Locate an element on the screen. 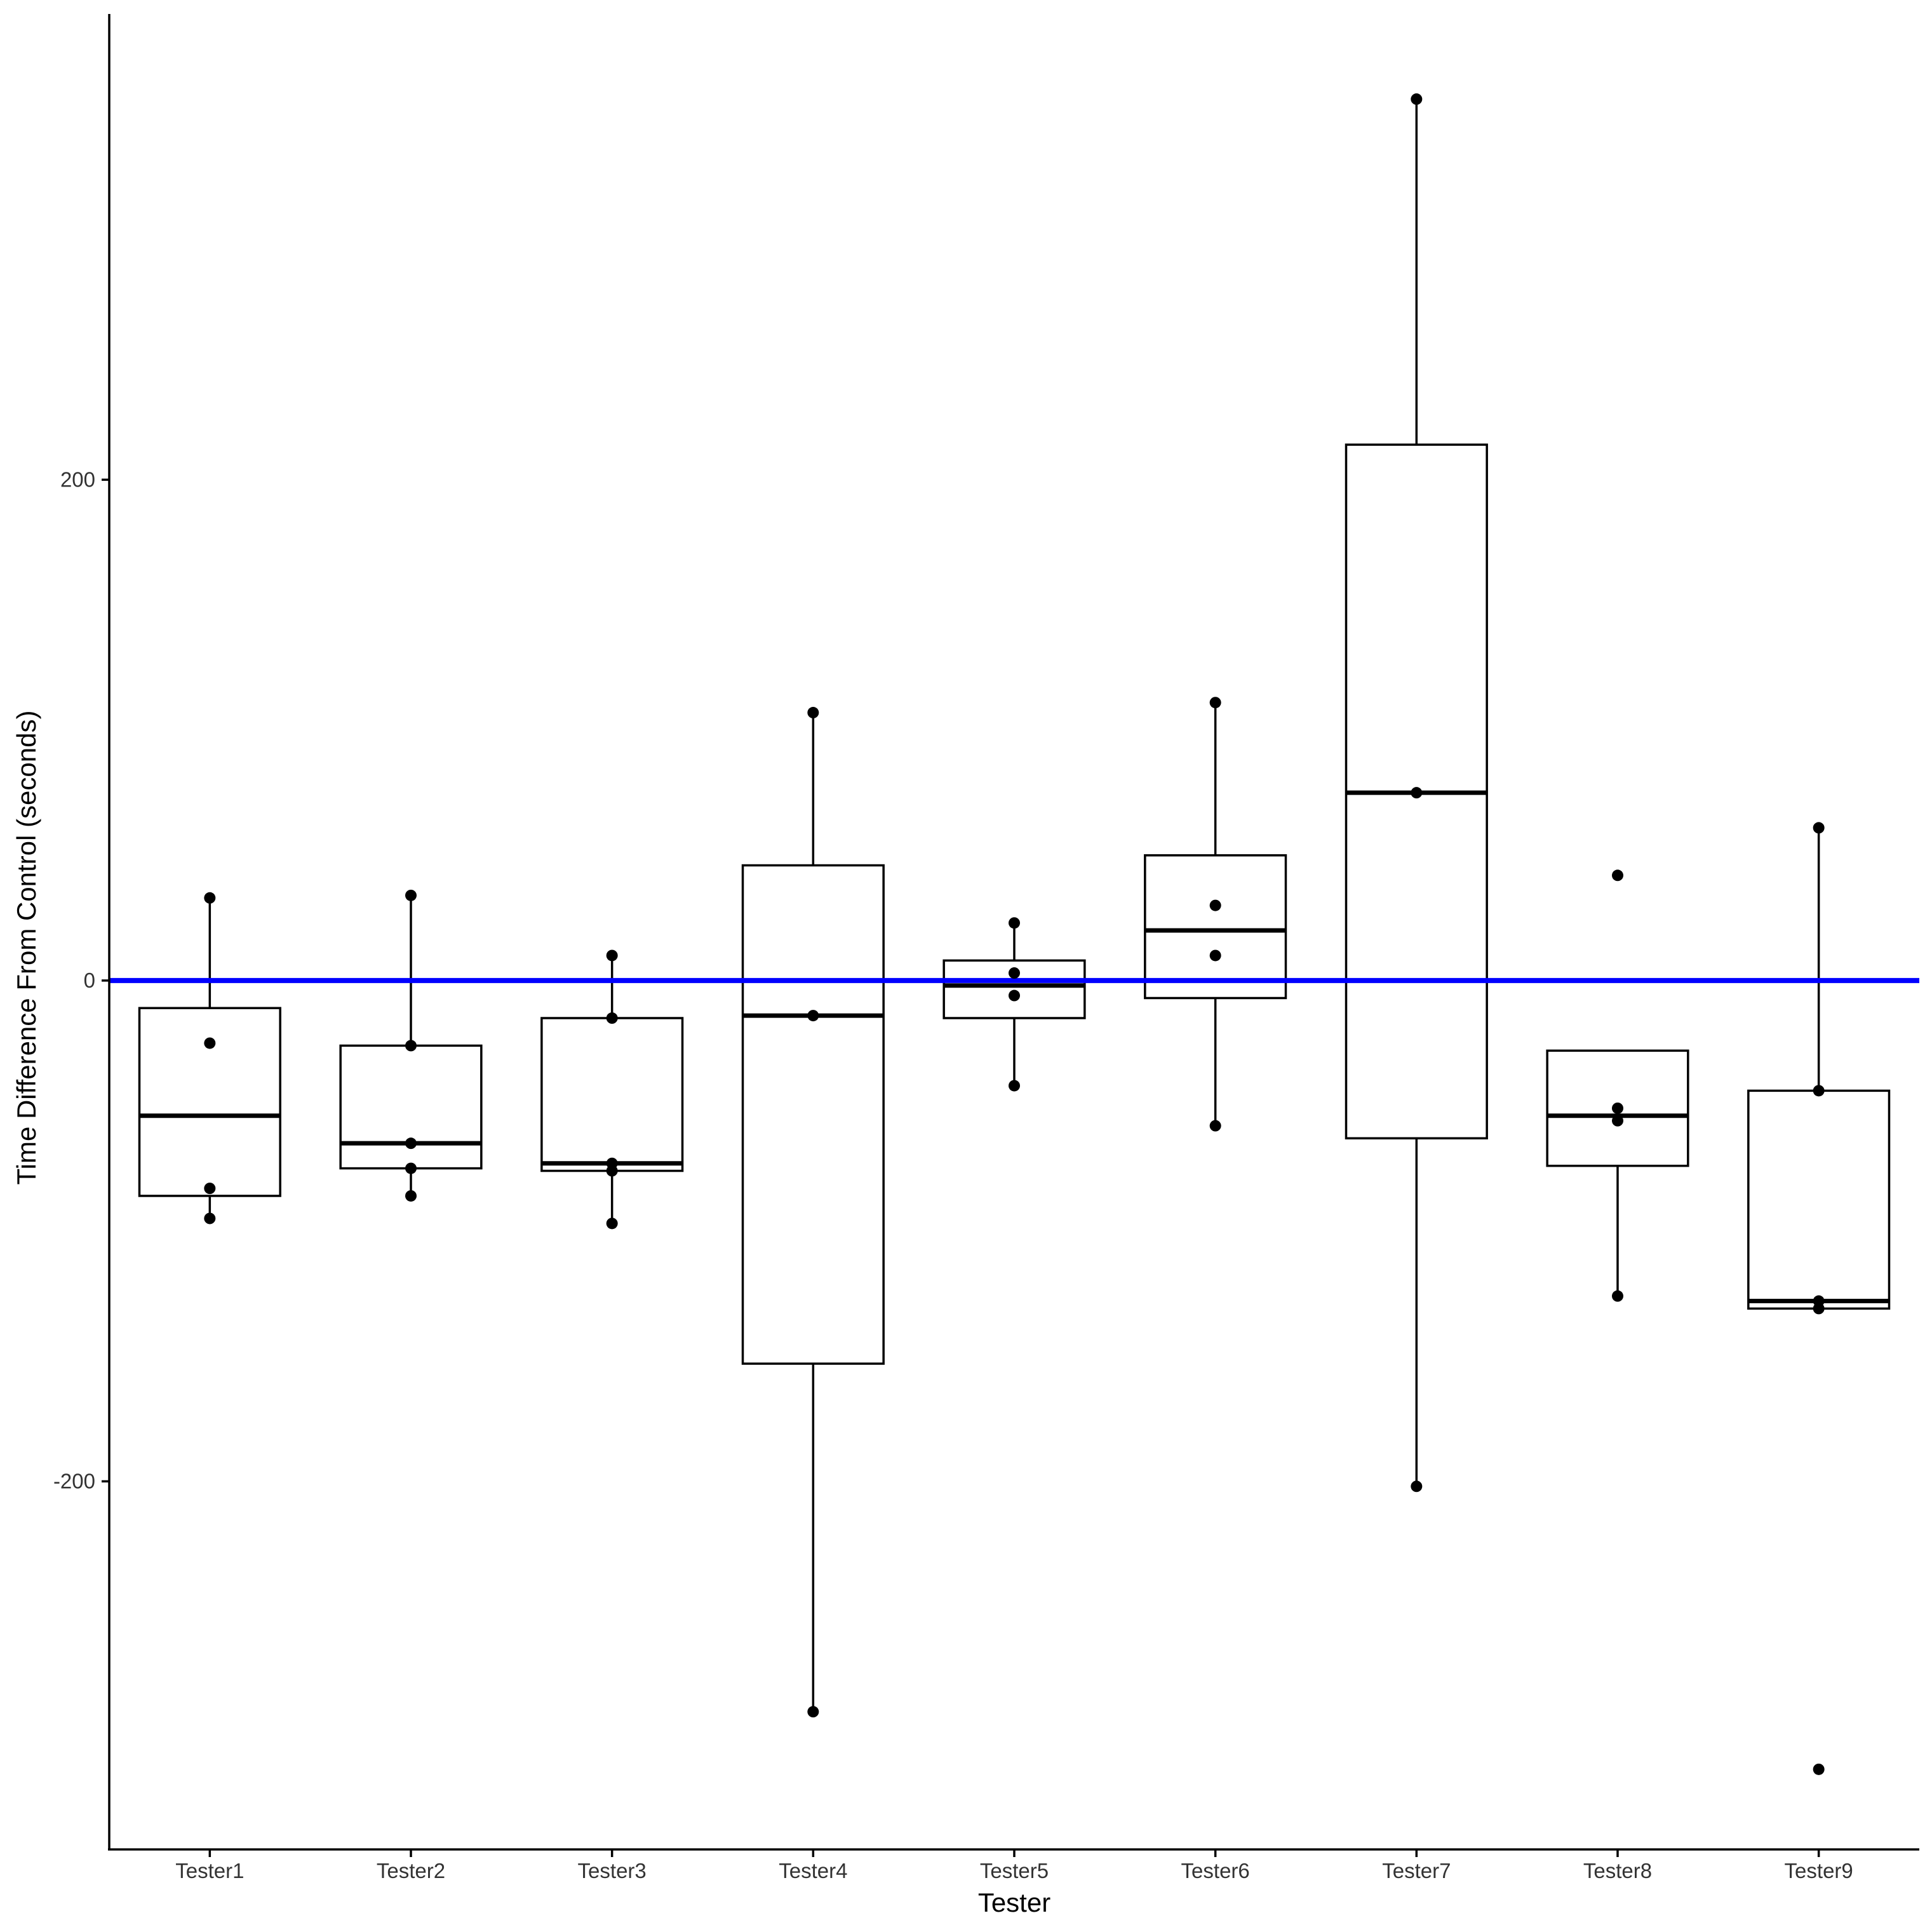  box-tester6 is located at coordinates (1215, 914).